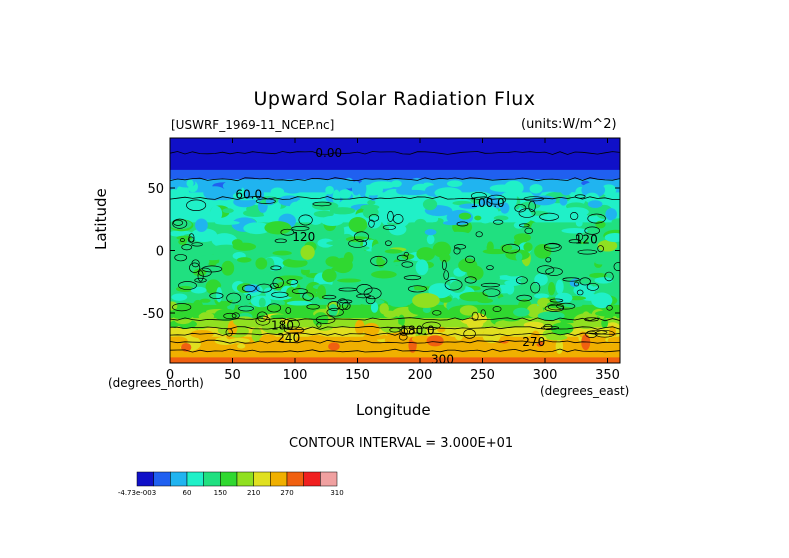 The height and width of the screenshot is (558, 789). What do you see at coordinates (220, 493) in the screenshot?
I see `colorbar-label: 150` at bounding box center [220, 493].